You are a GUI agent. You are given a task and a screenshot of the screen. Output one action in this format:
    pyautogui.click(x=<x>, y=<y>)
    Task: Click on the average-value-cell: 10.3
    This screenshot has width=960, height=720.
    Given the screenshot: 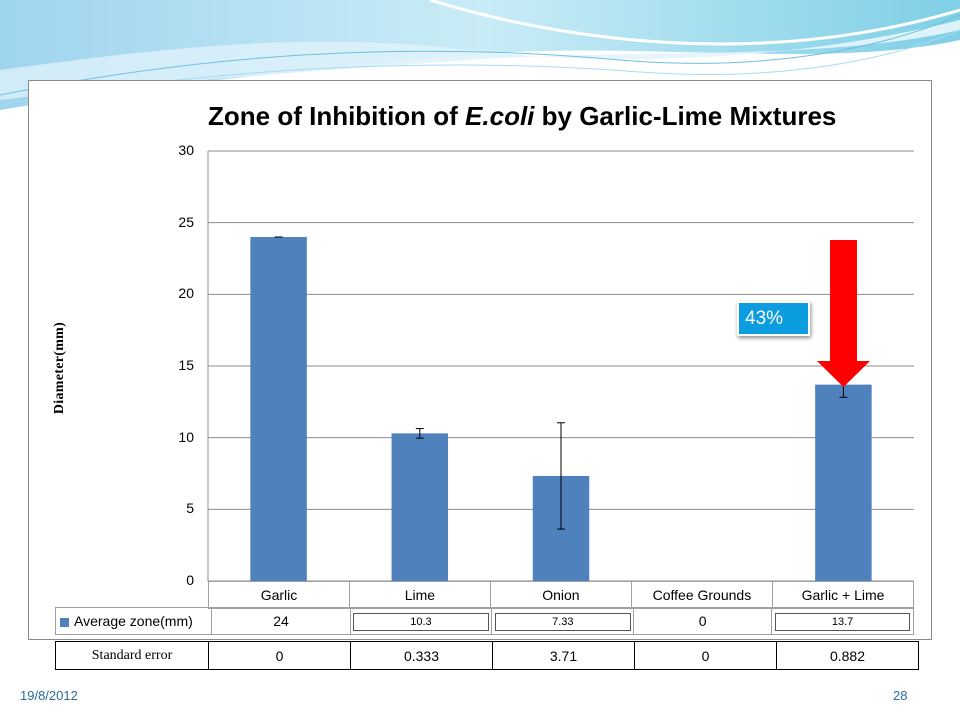 What is the action you would take?
    pyautogui.click(x=421, y=621)
    